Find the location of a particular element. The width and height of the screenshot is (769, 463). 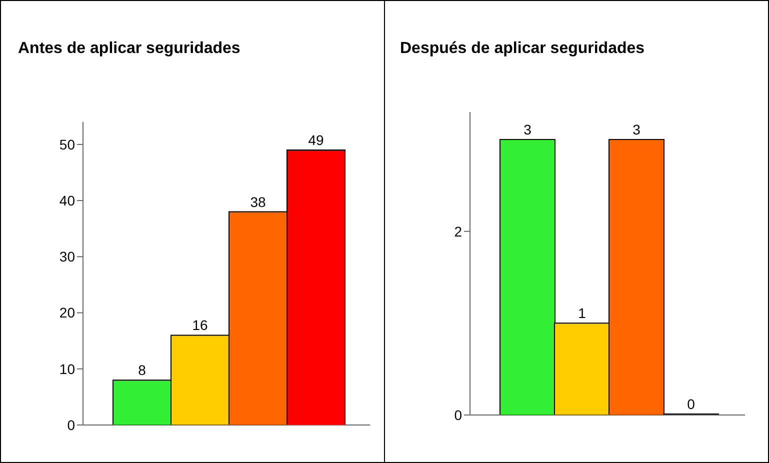

y-tick-label: 2 is located at coordinates (458, 231).